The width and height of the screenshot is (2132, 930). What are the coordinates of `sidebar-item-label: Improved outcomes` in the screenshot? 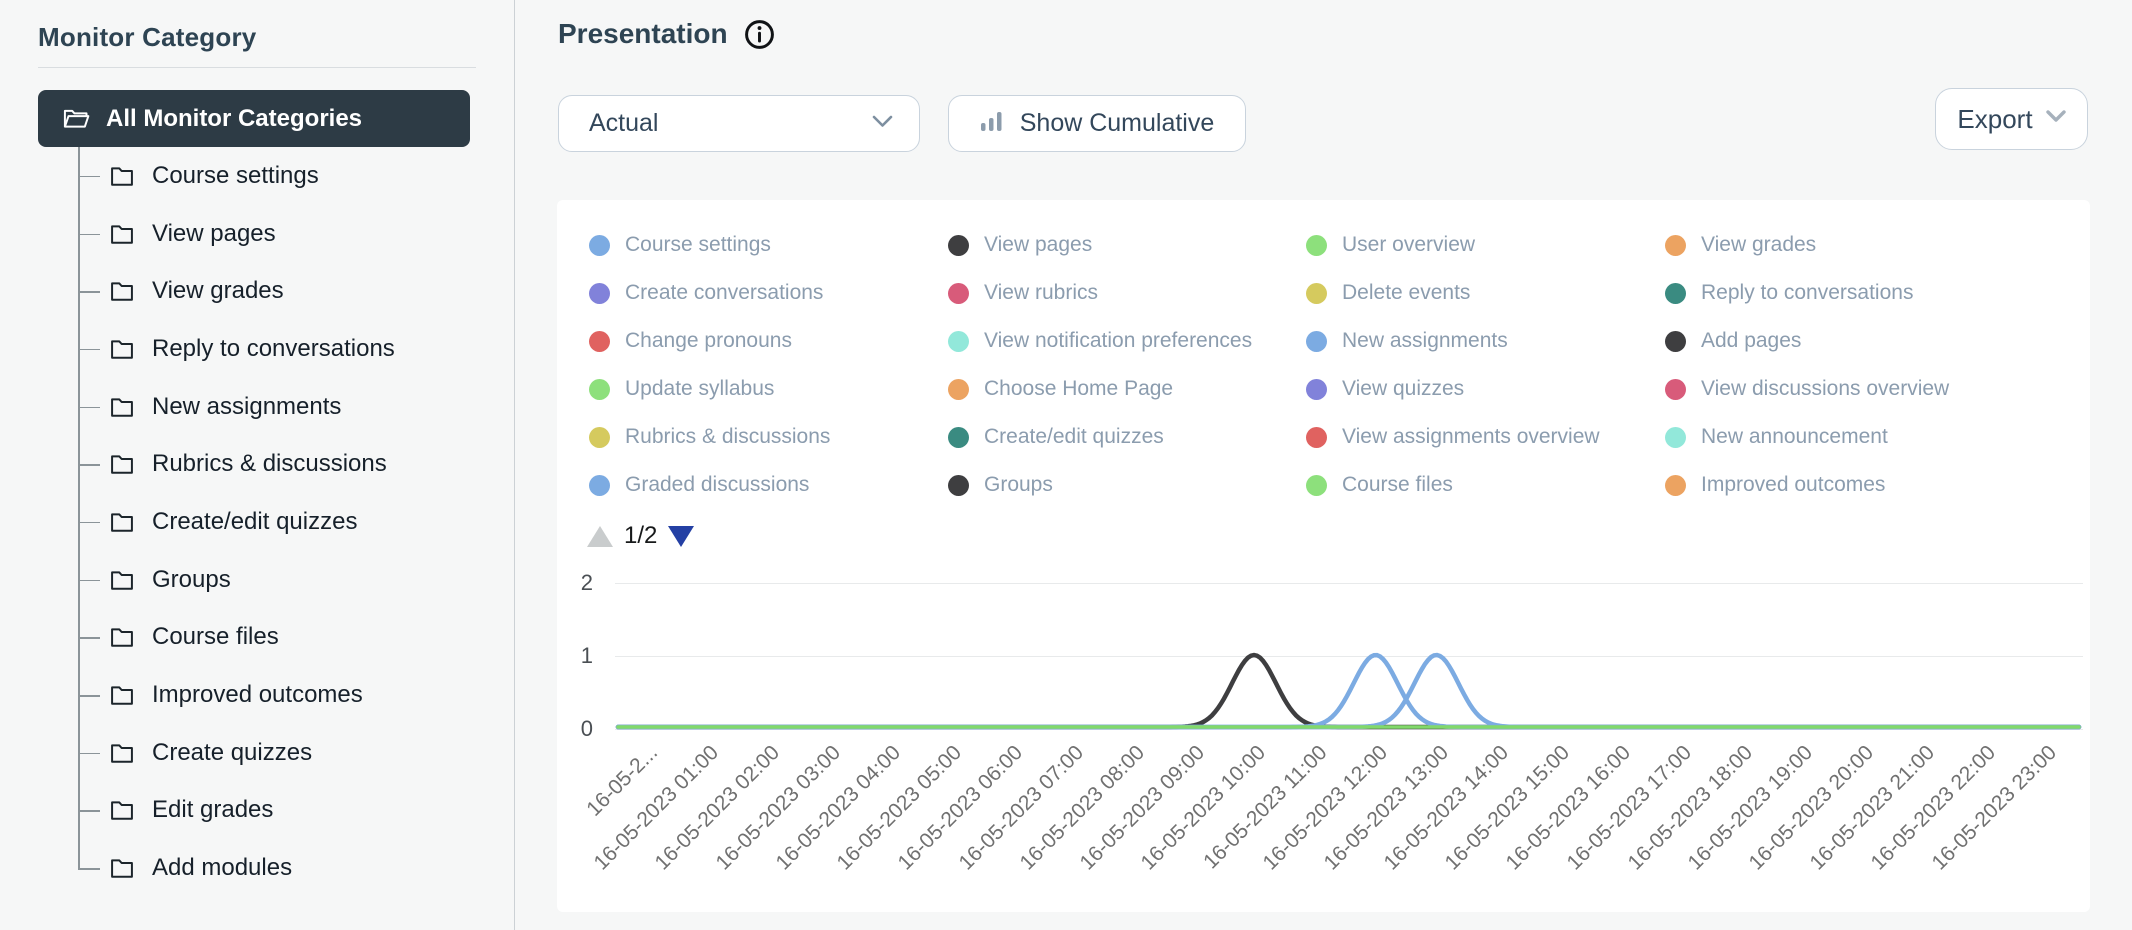 It's located at (257, 695).